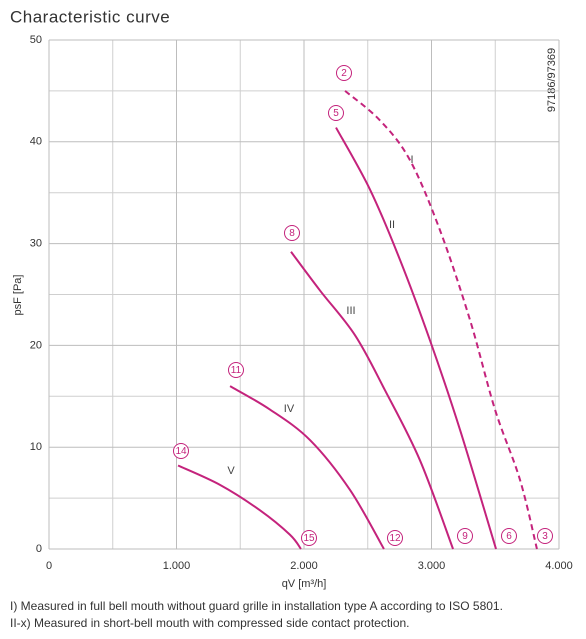  I want to click on curve-label: IV, so click(289, 409).